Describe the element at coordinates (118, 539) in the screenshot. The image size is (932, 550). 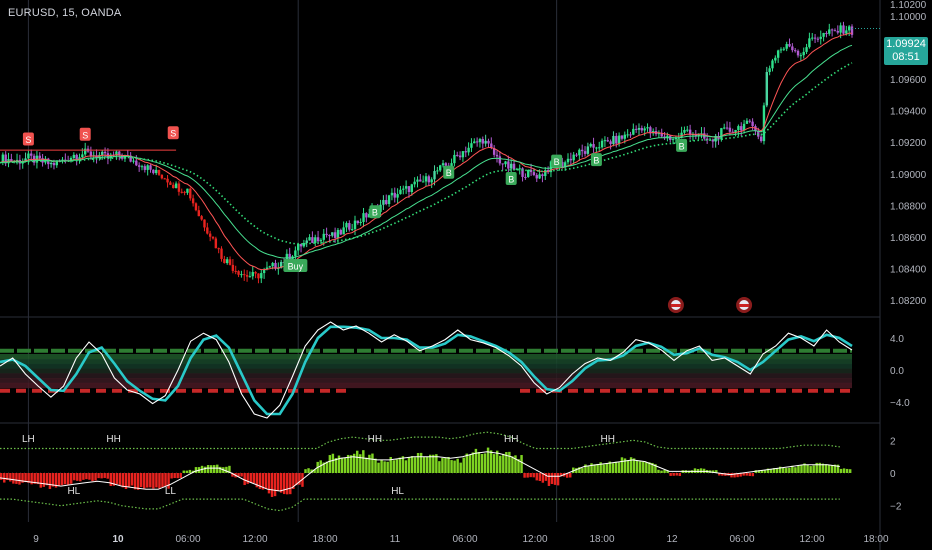
I see `time-axis-tick: 10` at that location.